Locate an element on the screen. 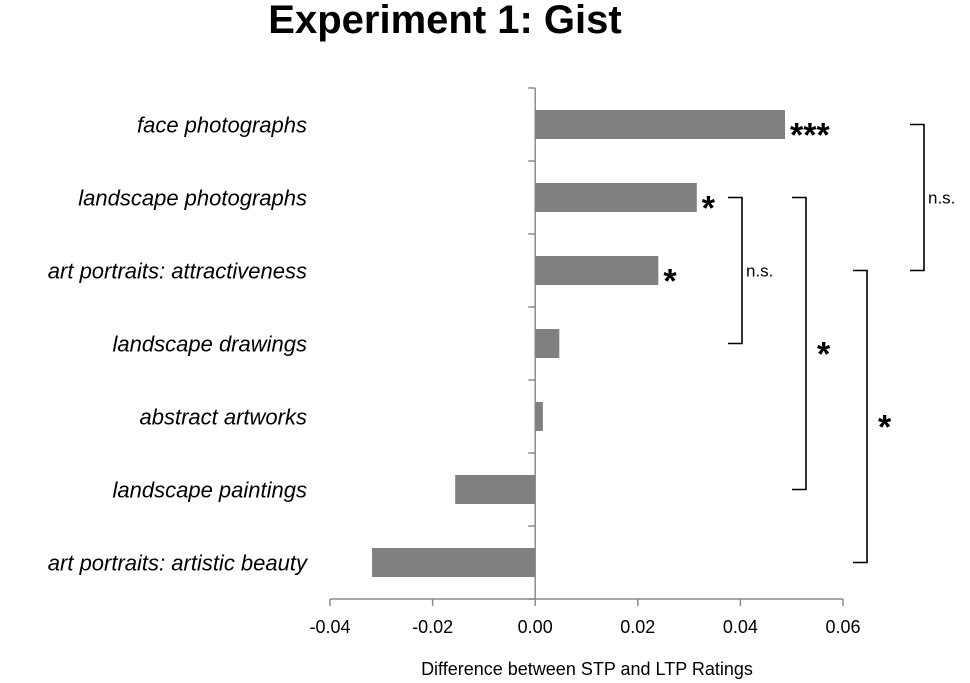  category-label: landscape drawings is located at coordinates (210, 344).